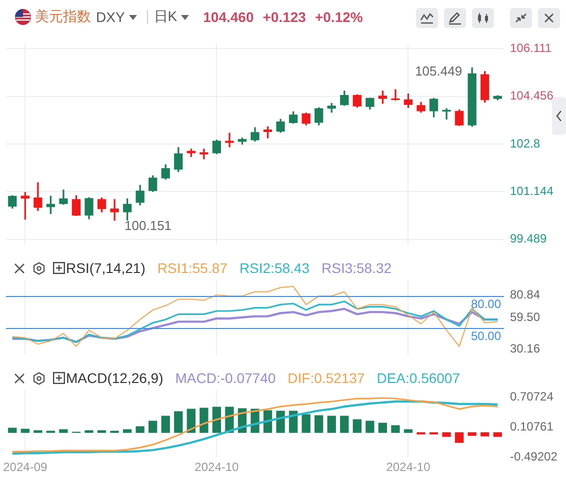  Describe the element at coordinates (532, 396) in the screenshot. I see `y-tick-label: 0.70724` at that location.